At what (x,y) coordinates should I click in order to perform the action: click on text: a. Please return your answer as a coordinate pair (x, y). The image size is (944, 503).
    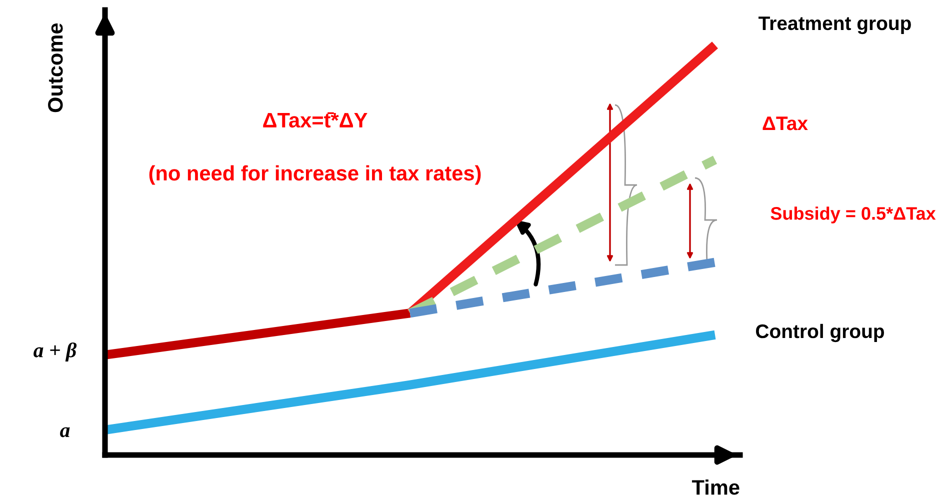
    Looking at the image, I should click on (65, 432).